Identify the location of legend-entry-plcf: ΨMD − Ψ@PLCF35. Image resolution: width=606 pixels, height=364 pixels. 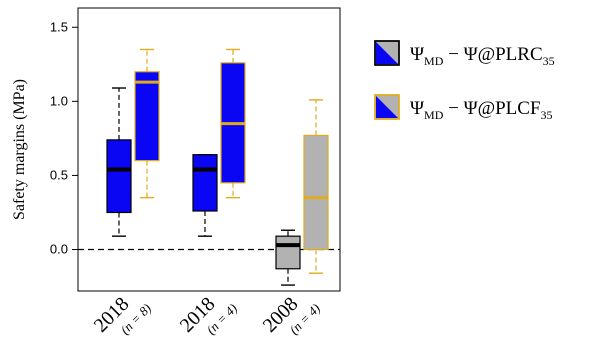
(463, 108).